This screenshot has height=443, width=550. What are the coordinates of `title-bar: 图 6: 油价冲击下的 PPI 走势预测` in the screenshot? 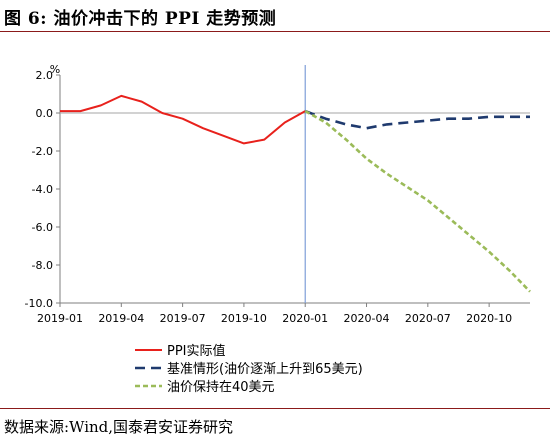 It's located at (275, 16).